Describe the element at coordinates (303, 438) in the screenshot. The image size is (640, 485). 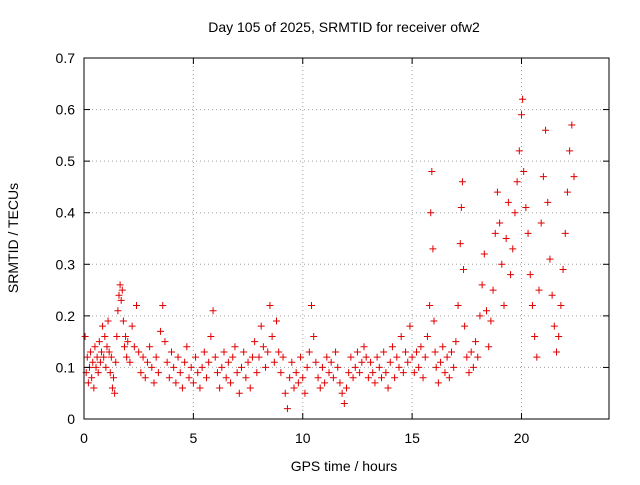
I see `x-tick-label: 10` at that location.